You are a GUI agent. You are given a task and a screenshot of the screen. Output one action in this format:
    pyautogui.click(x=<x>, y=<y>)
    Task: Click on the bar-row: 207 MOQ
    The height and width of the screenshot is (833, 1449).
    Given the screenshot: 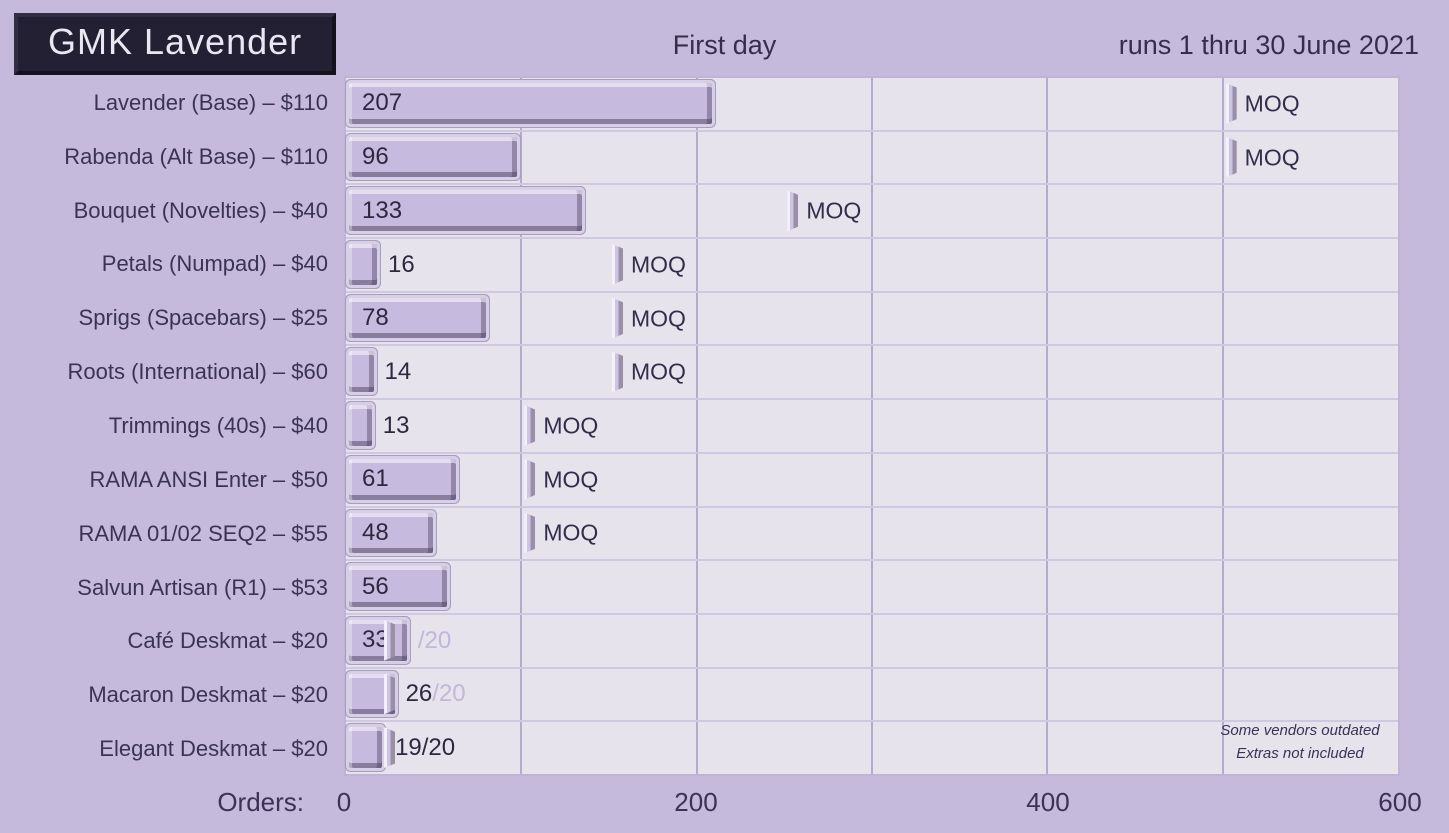 What is the action you would take?
    pyautogui.click(x=872, y=105)
    